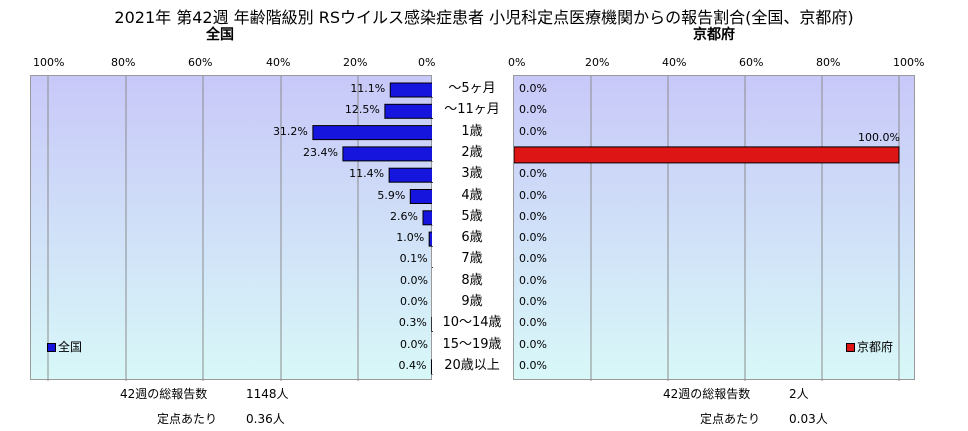 This screenshot has width=968, height=431. I want to click on kyoto-legend: 京都府, so click(869, 347).